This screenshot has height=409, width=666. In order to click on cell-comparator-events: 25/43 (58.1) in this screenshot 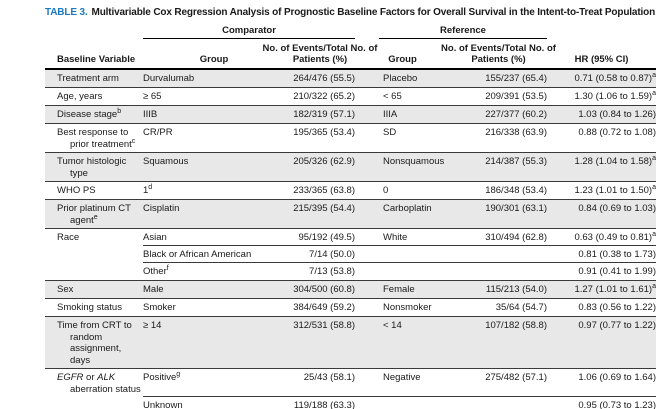, I will do `click(329, 377)`.